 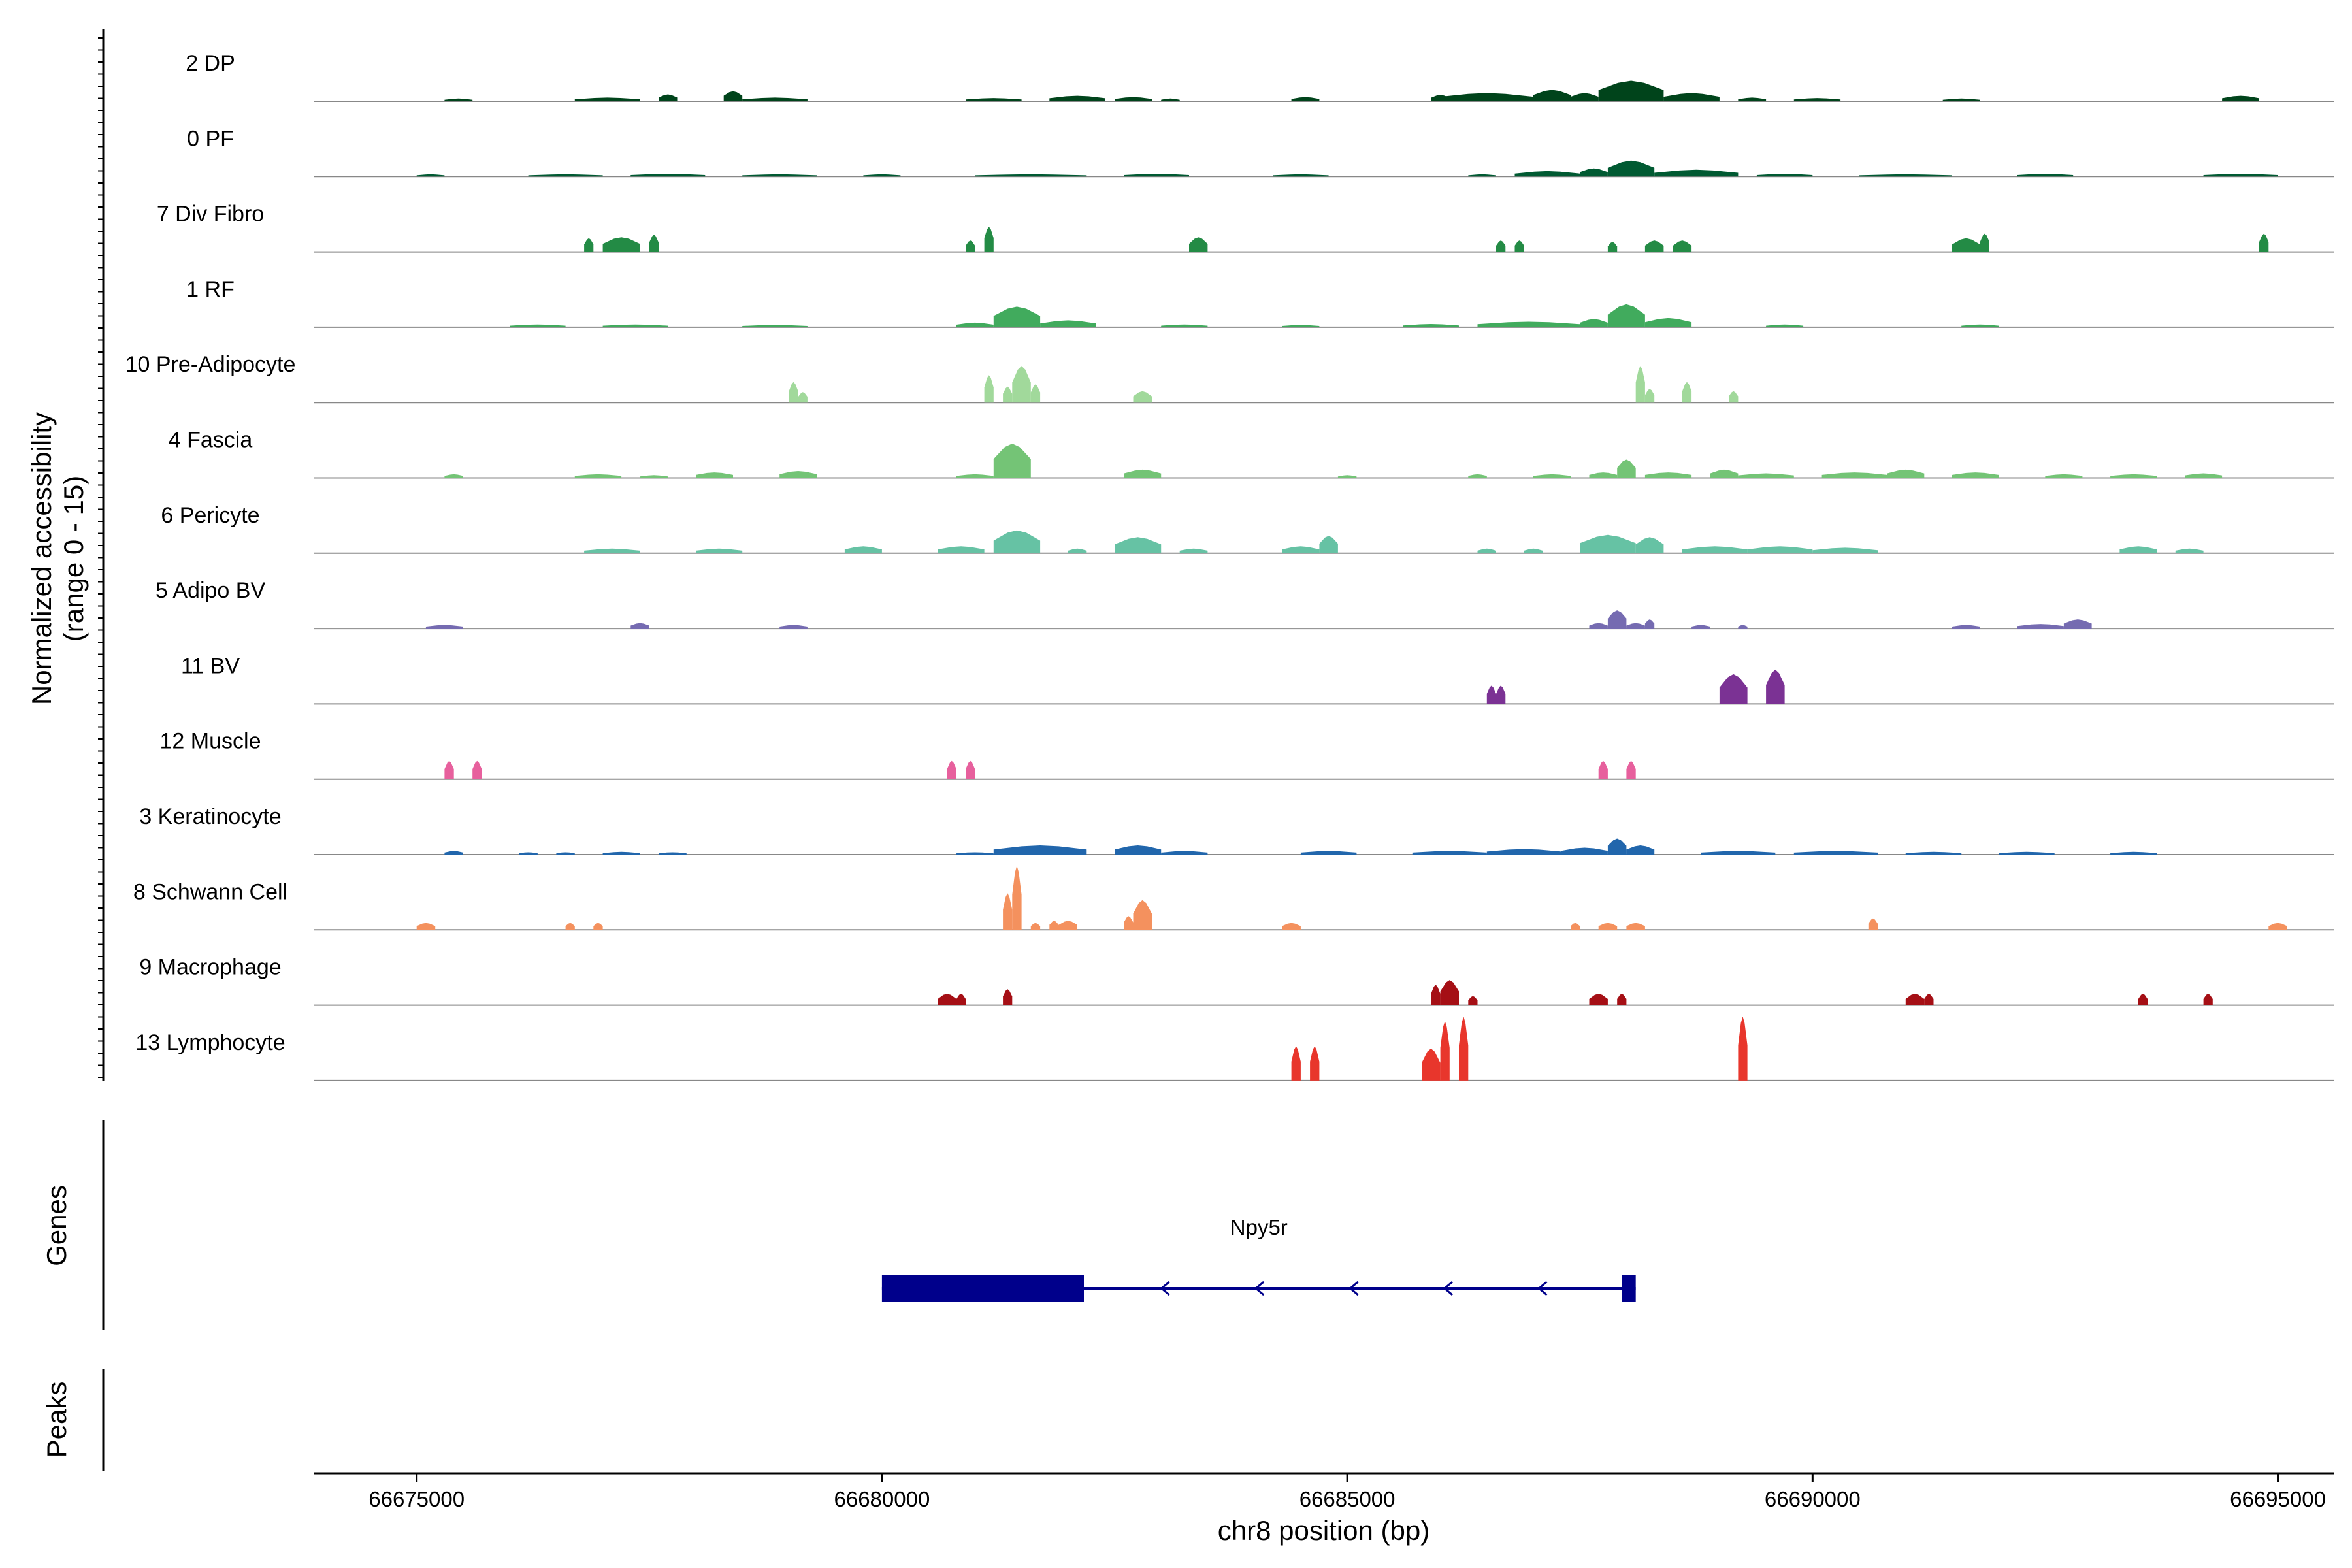 What do you see at coordinates (1260, 302) in the screenshot?
I see `track-3: 1 RF` at bounding box center [1260, 302].